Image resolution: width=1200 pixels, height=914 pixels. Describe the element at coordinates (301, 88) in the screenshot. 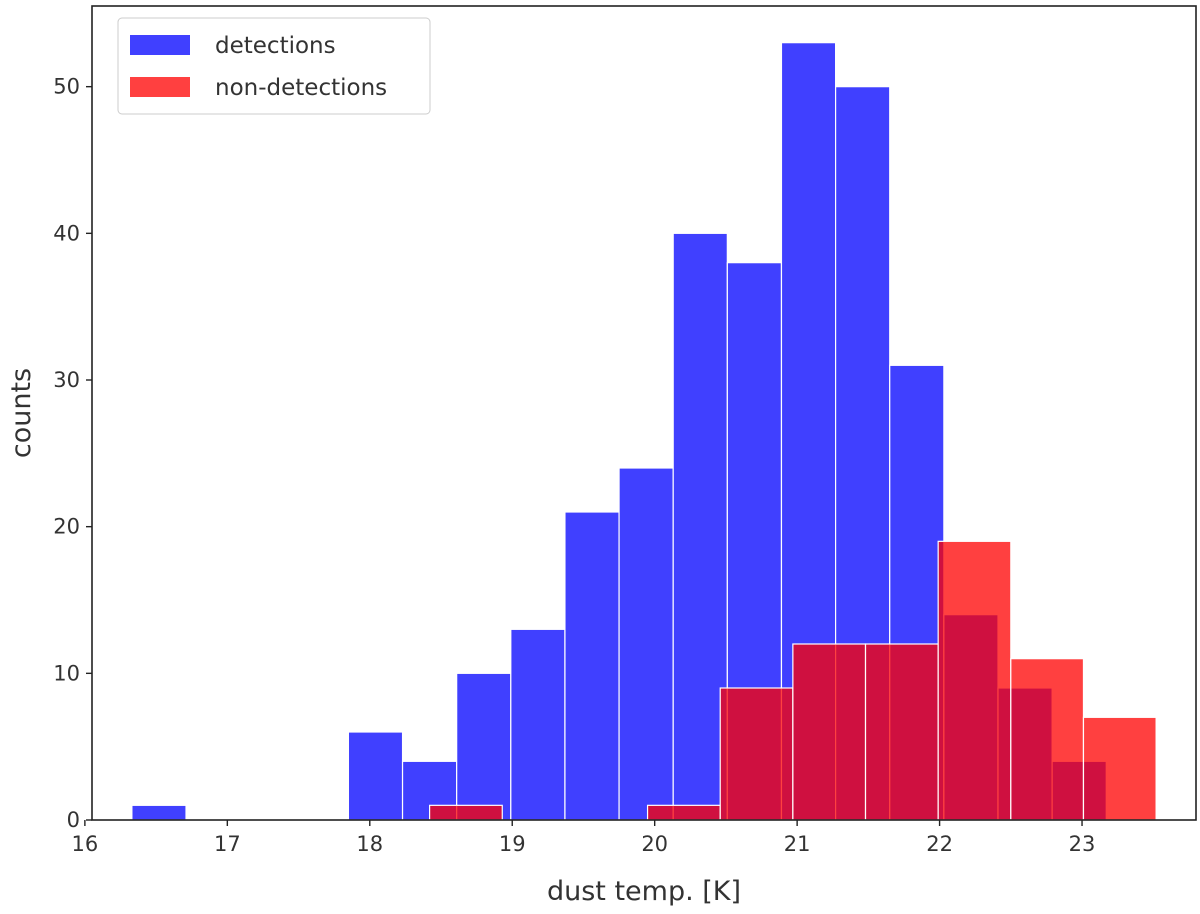

I see `legend-label-non-detections: non-detections` at that location.